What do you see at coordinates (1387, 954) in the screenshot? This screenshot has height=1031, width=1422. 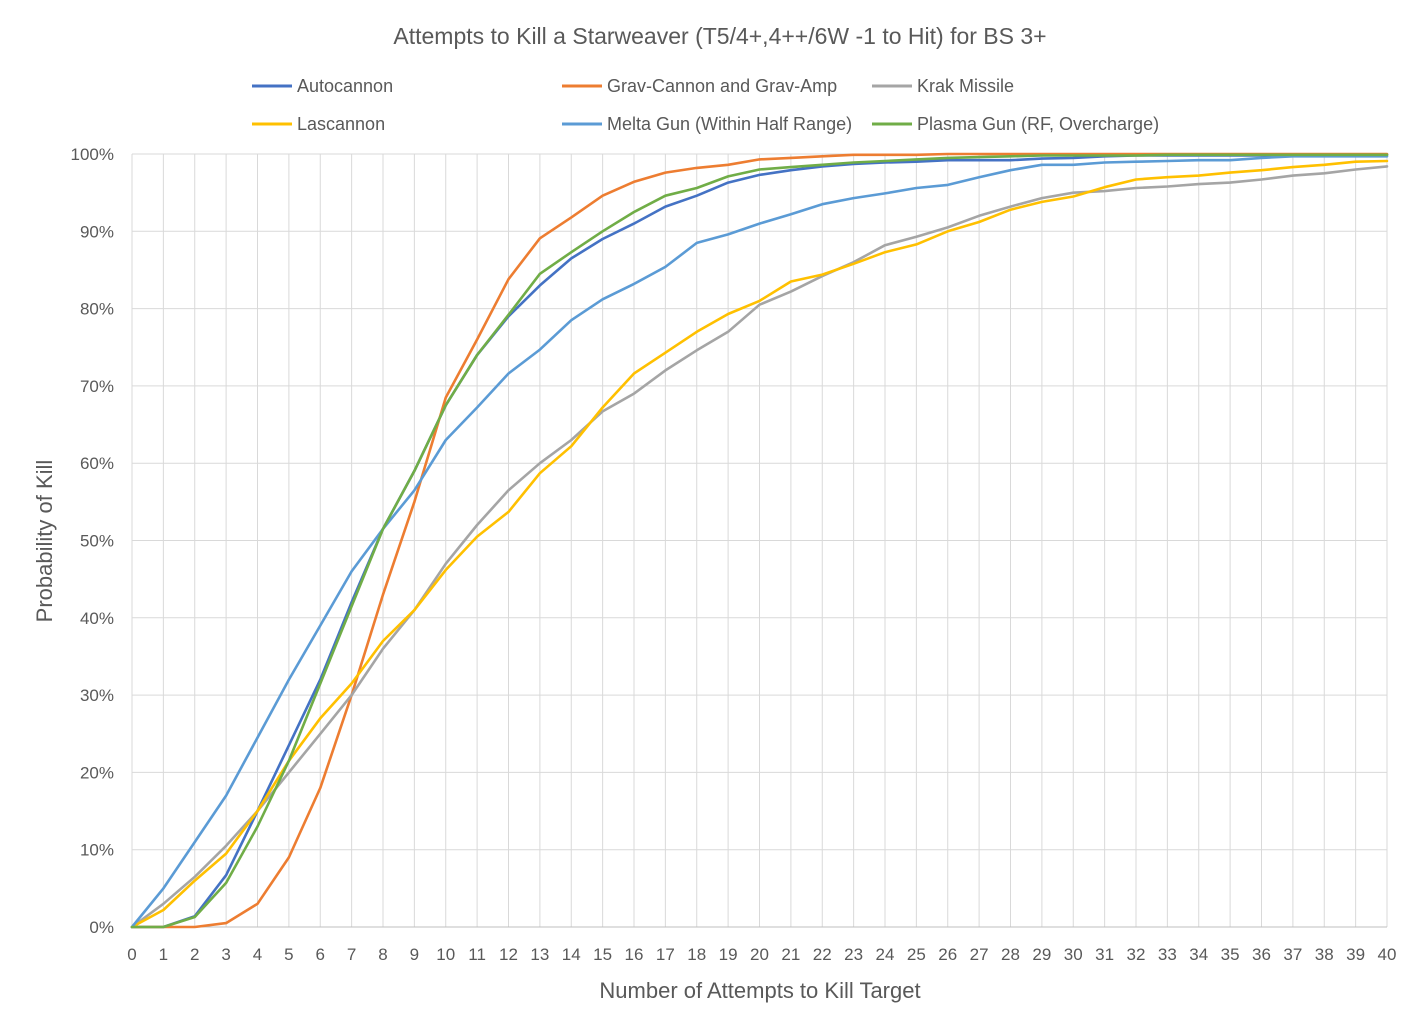 I see `x-tick-label: 40` at bounding box center [1387, 954].